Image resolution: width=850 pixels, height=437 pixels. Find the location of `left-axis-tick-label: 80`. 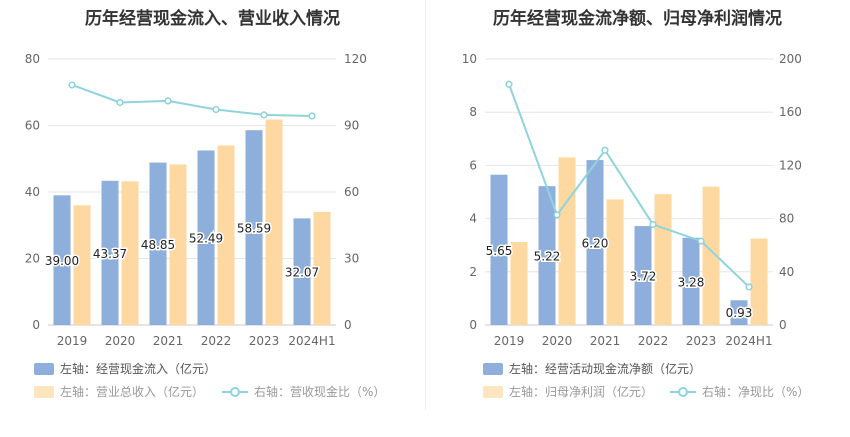

left-axis-tick-label: 80 is located at coordinates (32, 59).